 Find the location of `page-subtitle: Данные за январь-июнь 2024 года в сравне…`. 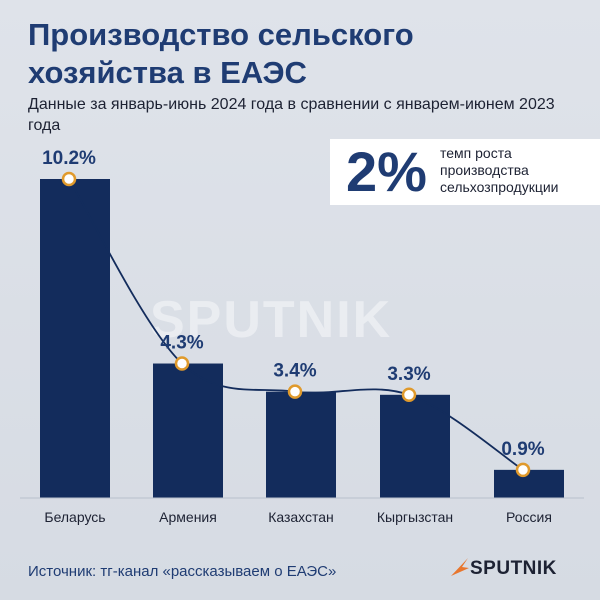

page-subtitle: Данные за январь-июнь 2024 года в сравне… is located at coordinates (291, 115).